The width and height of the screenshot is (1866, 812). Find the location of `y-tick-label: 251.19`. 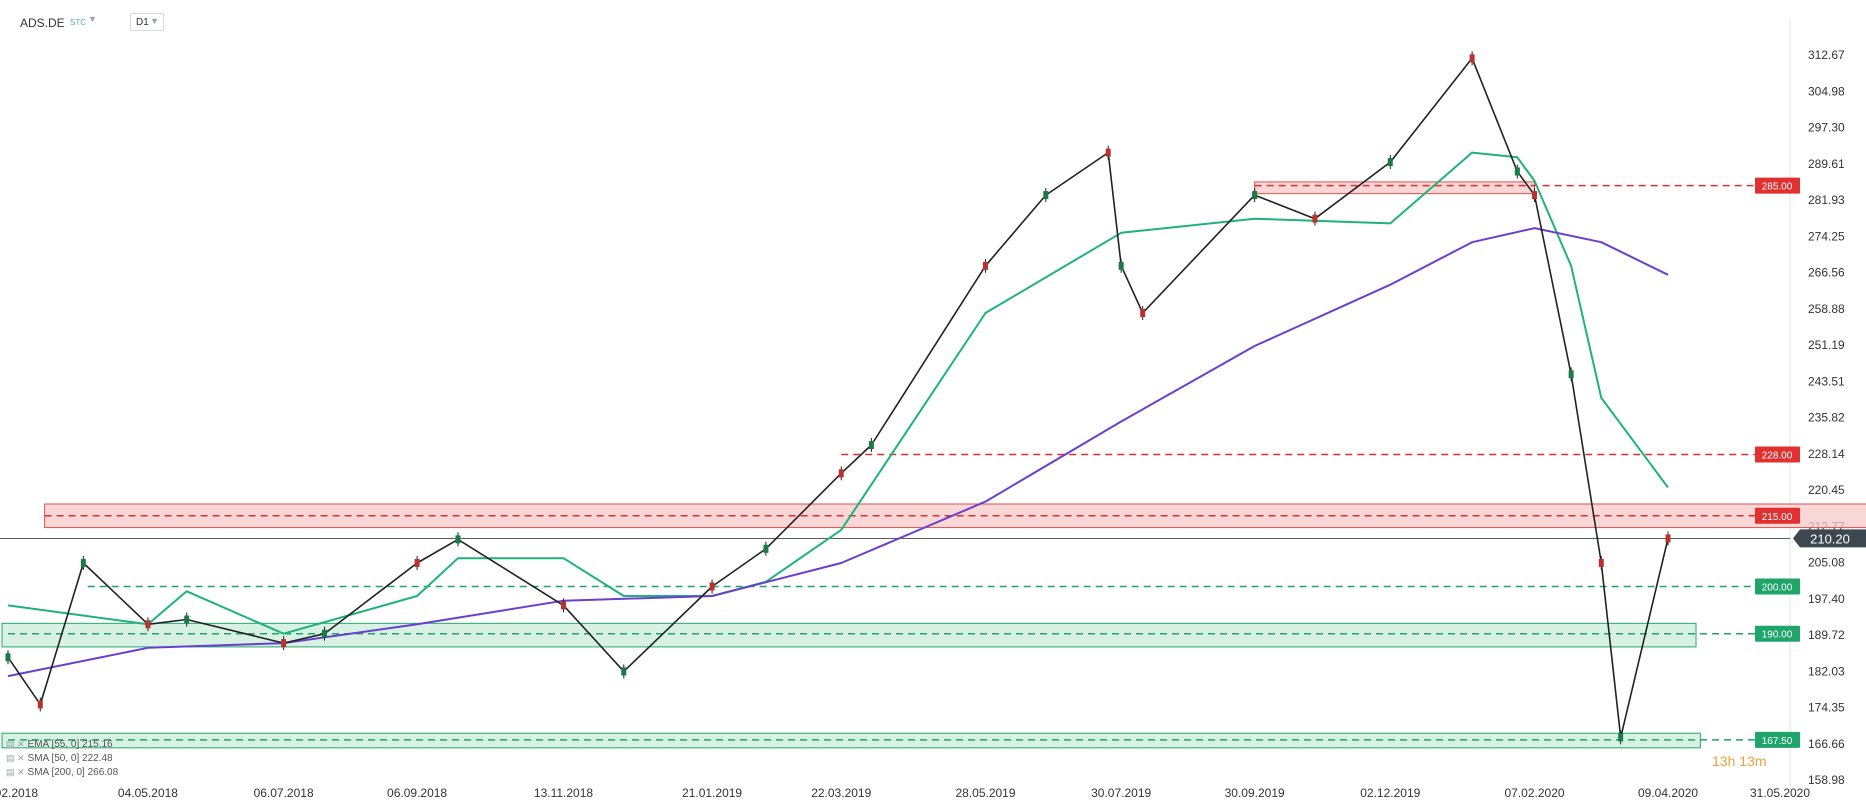

y-tick-label: 251.19 is located at coordinates (1826, 345).